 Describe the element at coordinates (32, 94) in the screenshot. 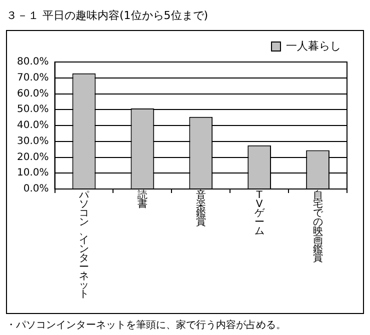

I see `y-tick-label: 60.0%` at that location.